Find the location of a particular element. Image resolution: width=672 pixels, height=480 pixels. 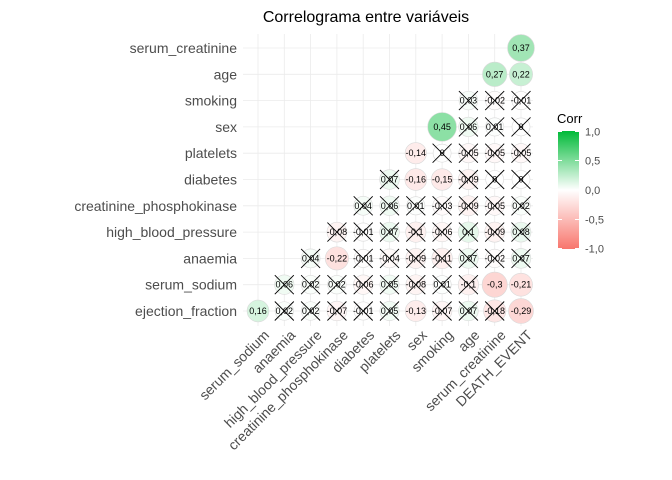

heatmap-cell: -0,02 is located at coordinates (494, 258).